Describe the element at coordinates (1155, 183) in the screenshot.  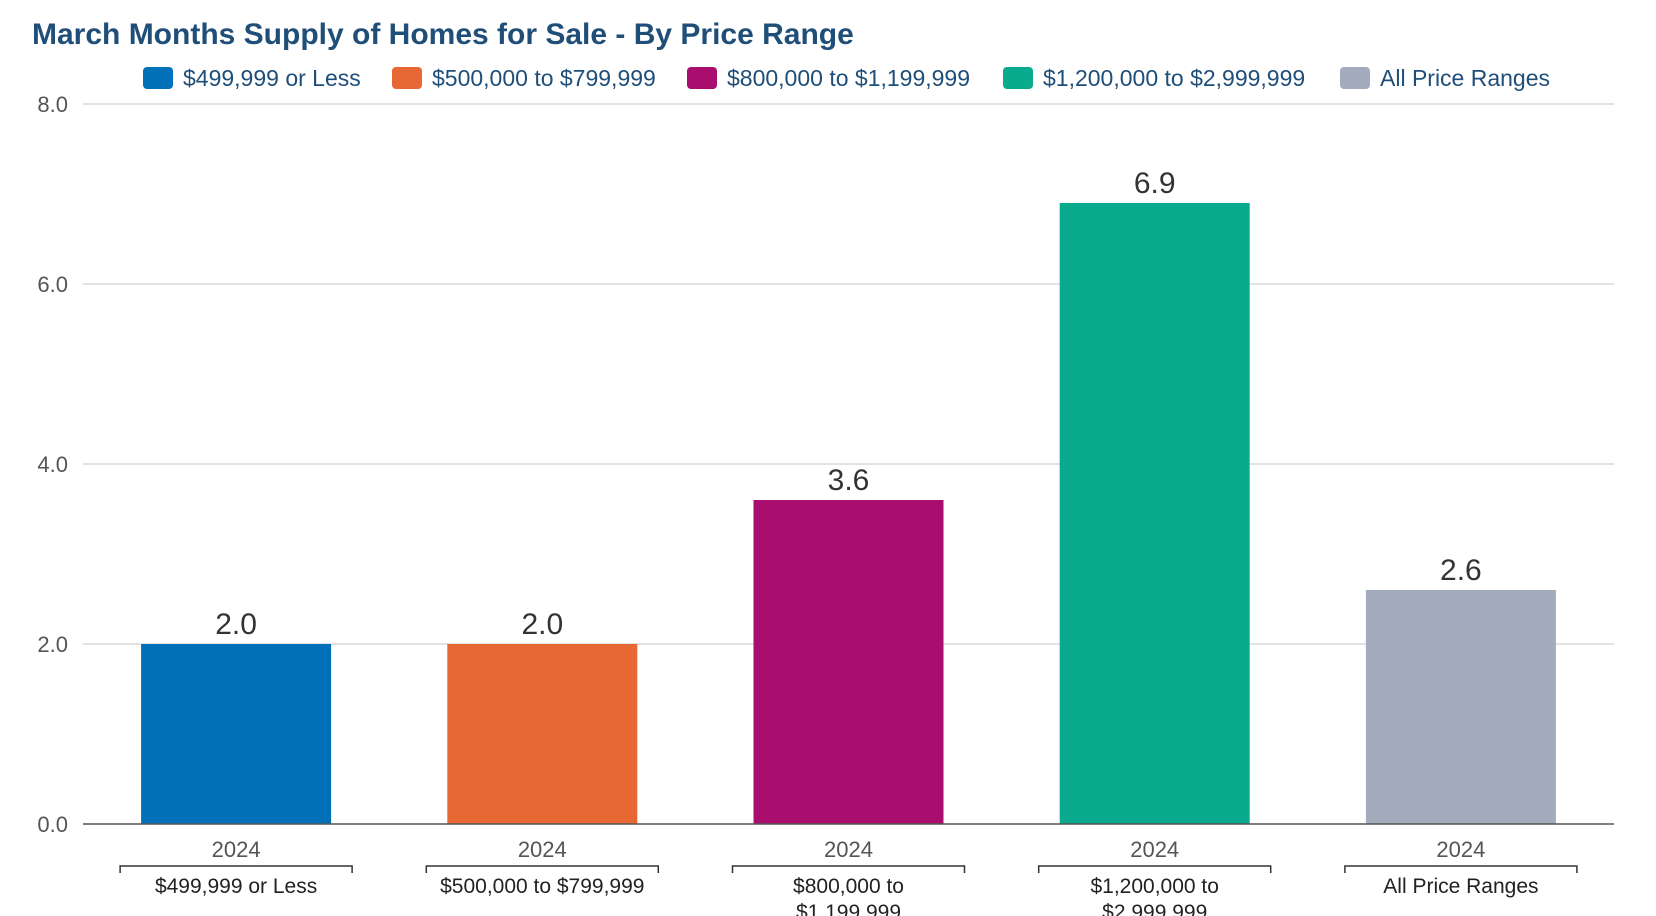
I see `data-label: 6.9` at that location.